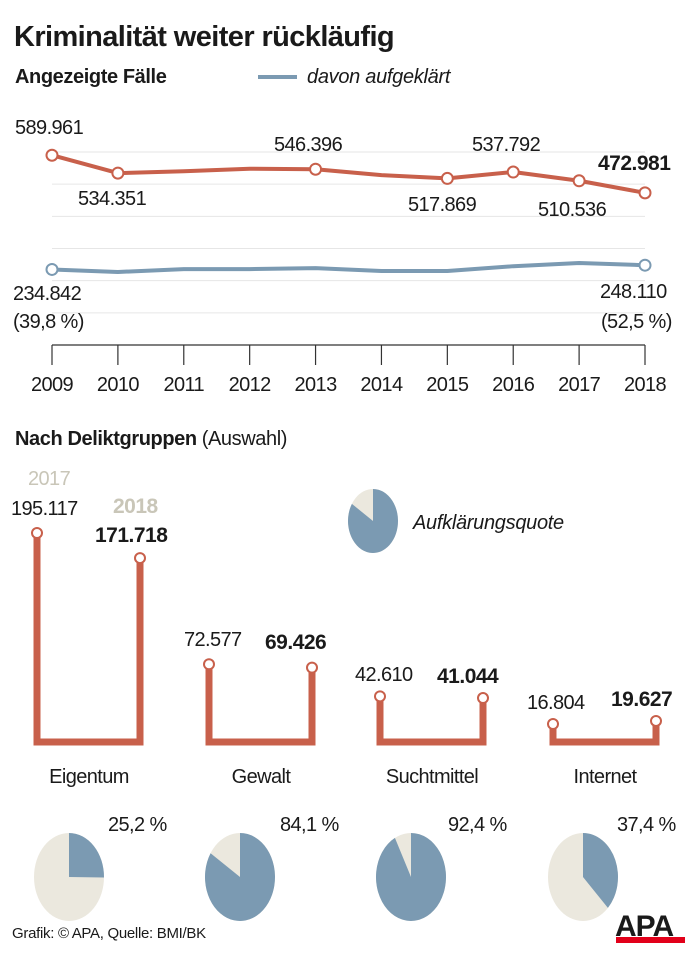  Describe the element at coordinates (295, 642) in the screenshot. I see `bar-label-gewalt-2018: 69.426` at that location.